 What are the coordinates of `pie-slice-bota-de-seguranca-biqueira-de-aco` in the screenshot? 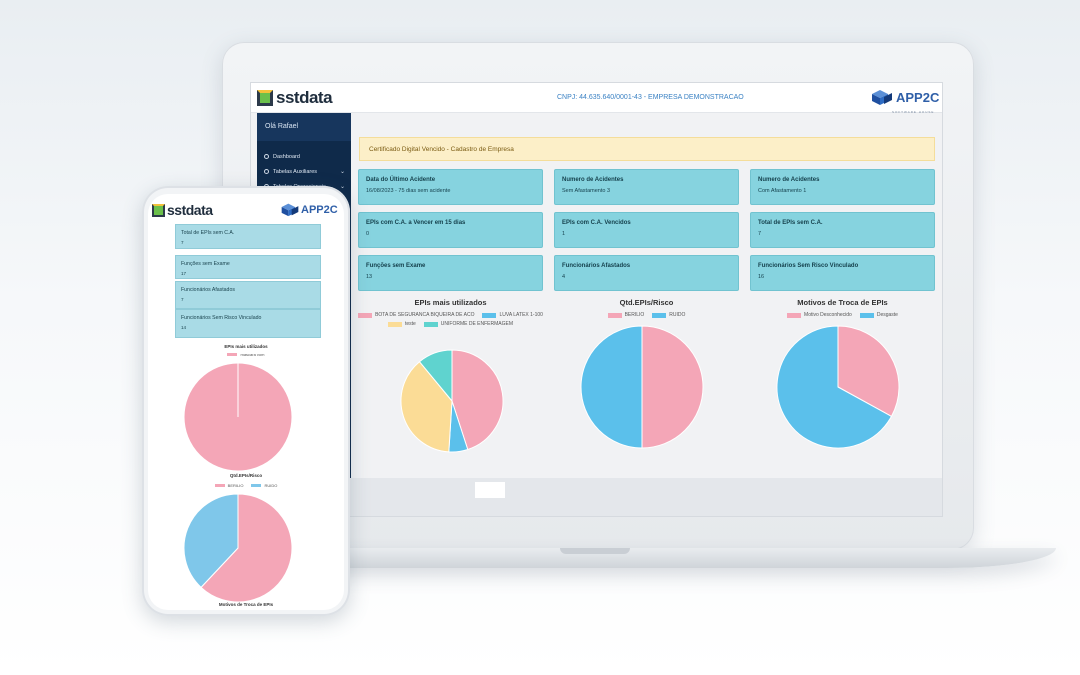 It's located at (477, 400).